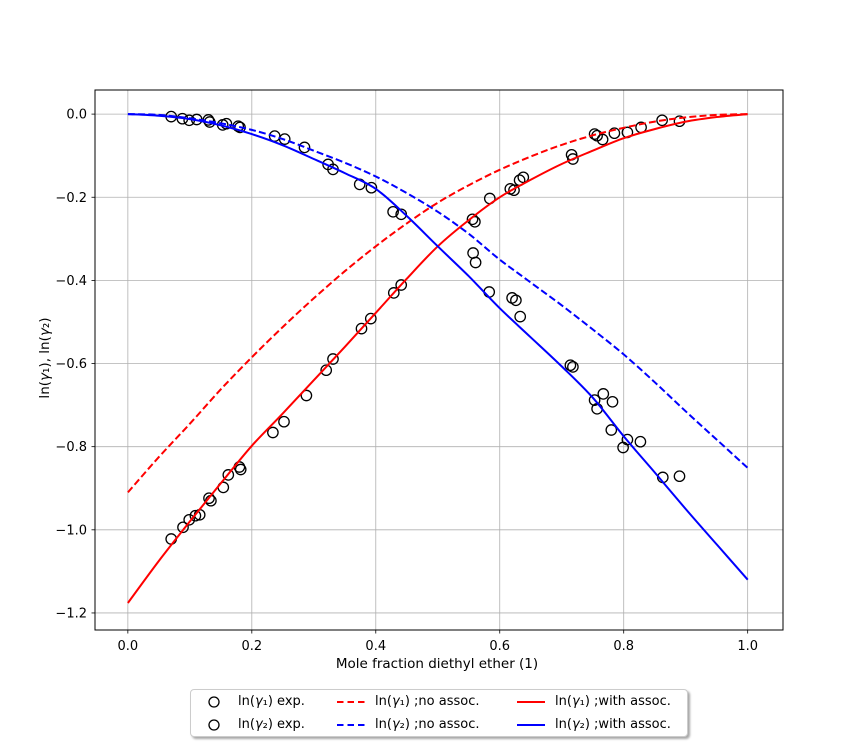 This screenshot has width=868, height=755. Describe the element at coordinates (128, 646) in the screenshot. I see `x-tick-label: 0.0` at that location.